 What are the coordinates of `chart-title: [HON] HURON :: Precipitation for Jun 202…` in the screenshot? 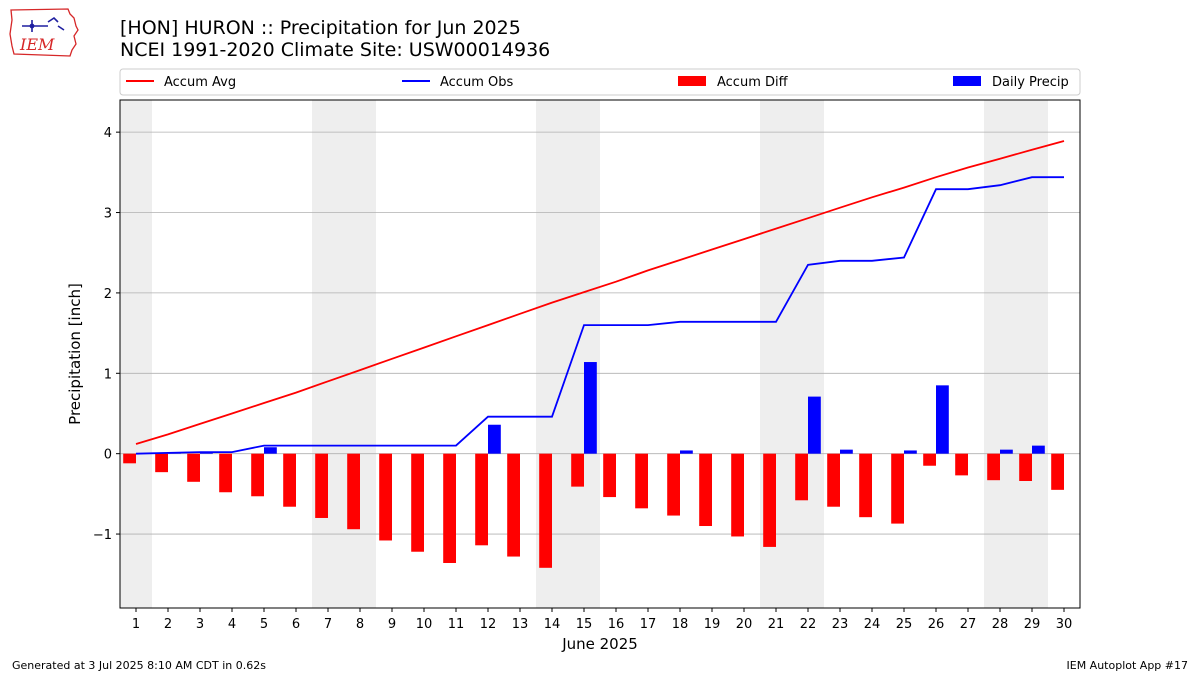 It's located at (320, 28).